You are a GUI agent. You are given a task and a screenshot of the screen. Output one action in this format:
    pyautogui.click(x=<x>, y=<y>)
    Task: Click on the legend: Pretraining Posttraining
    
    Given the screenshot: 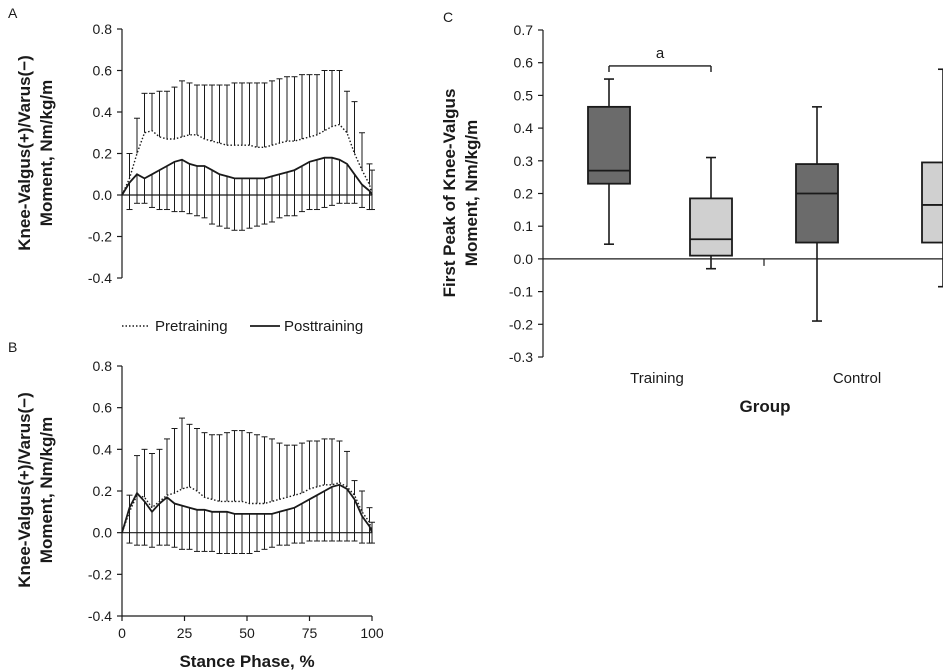 What is the action you would take?
    pyautogui.click(x=242, y=326)
    